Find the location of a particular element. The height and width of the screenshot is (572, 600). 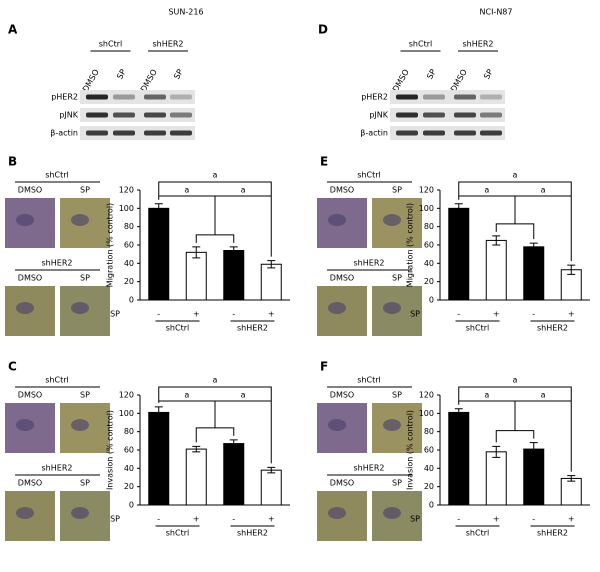

panel-letter: B is located at coordinates (12, 162).